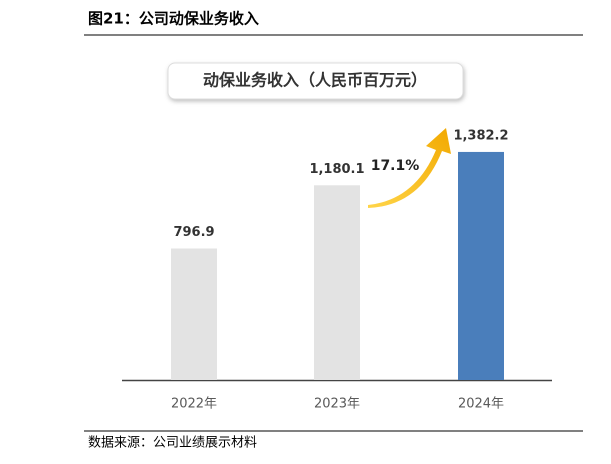 The width and height of the screenshot is (611, 464). Describe the element at coordinates (172, 443) in the screenshot. I see `source-note: 数据来源：公司业绩展示材料` at that location.